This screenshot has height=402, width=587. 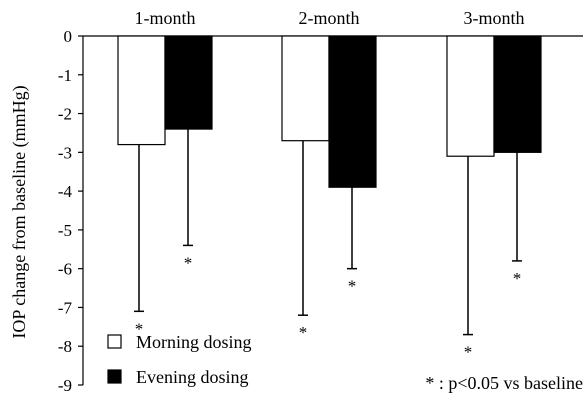 What do you see at coordinates (65, 385) in the screenshot?
I see `y-tick-label: -9` at bounding box center [65, 385].